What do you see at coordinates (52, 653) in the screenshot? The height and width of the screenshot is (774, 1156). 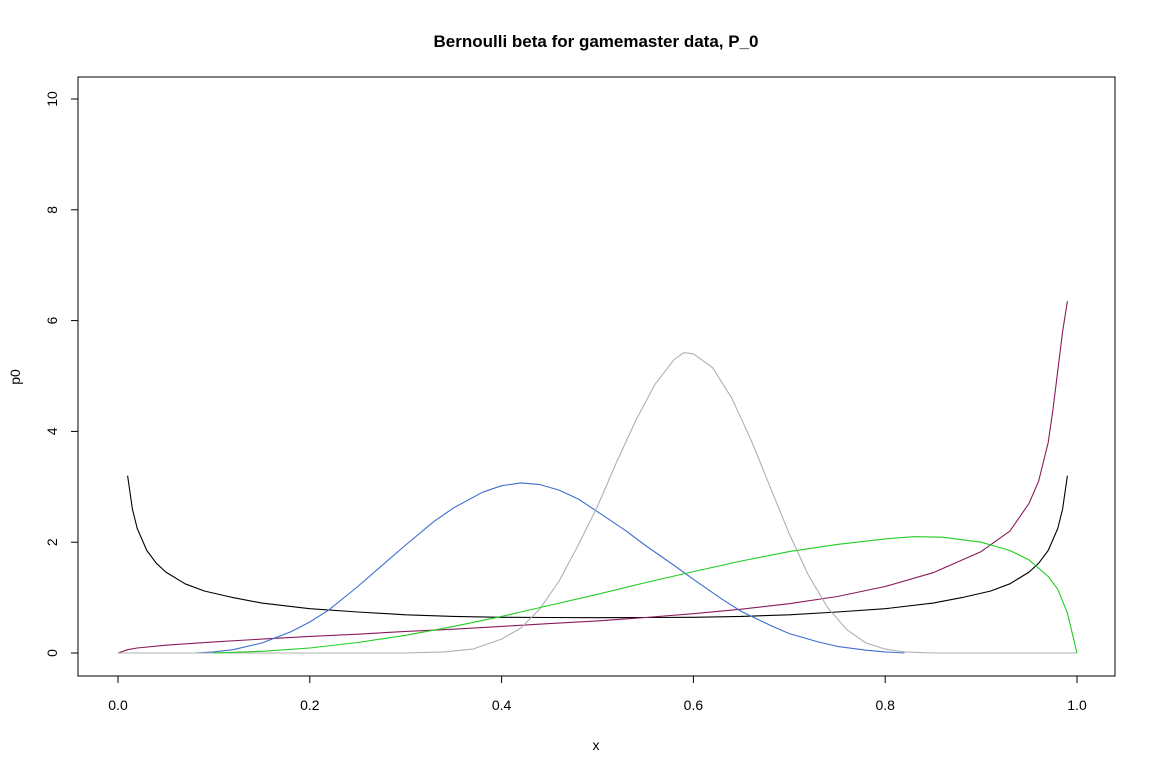 I see `y-tick-label: 0` at bounding box center [52, 653].